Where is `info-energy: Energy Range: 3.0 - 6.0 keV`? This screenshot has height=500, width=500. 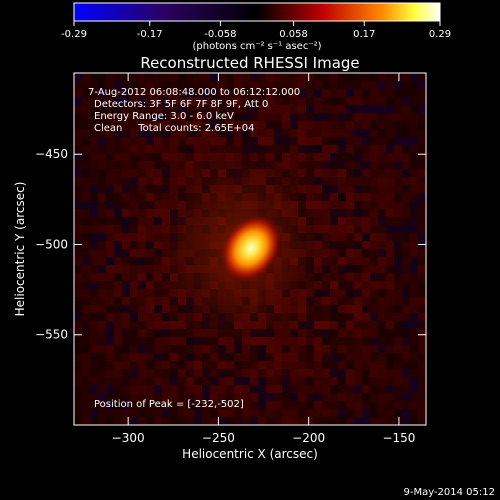
info-energy: Energy Range: 3.0 - 6.0 keV is located at coordinates (164, 116).